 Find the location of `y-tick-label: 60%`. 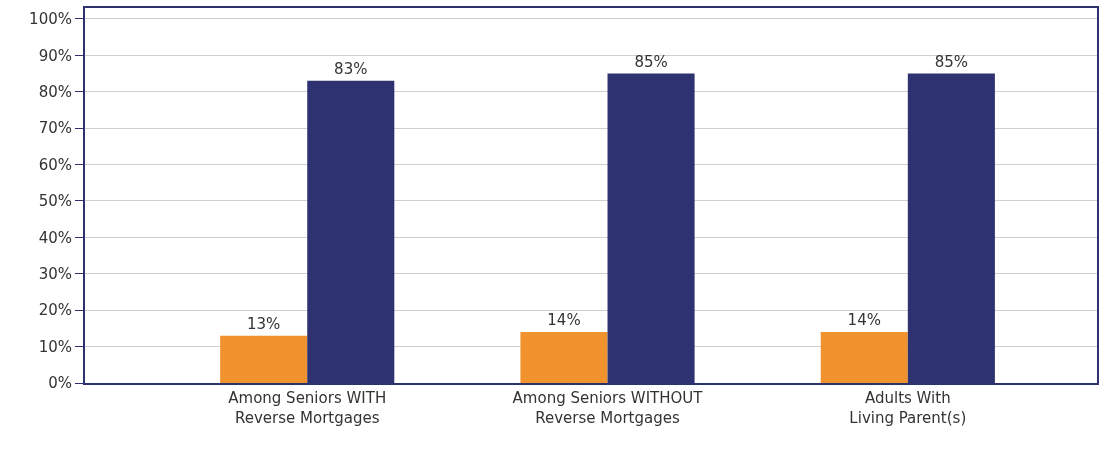

y-tick-label: 60% is located at coordinates (55, 164).